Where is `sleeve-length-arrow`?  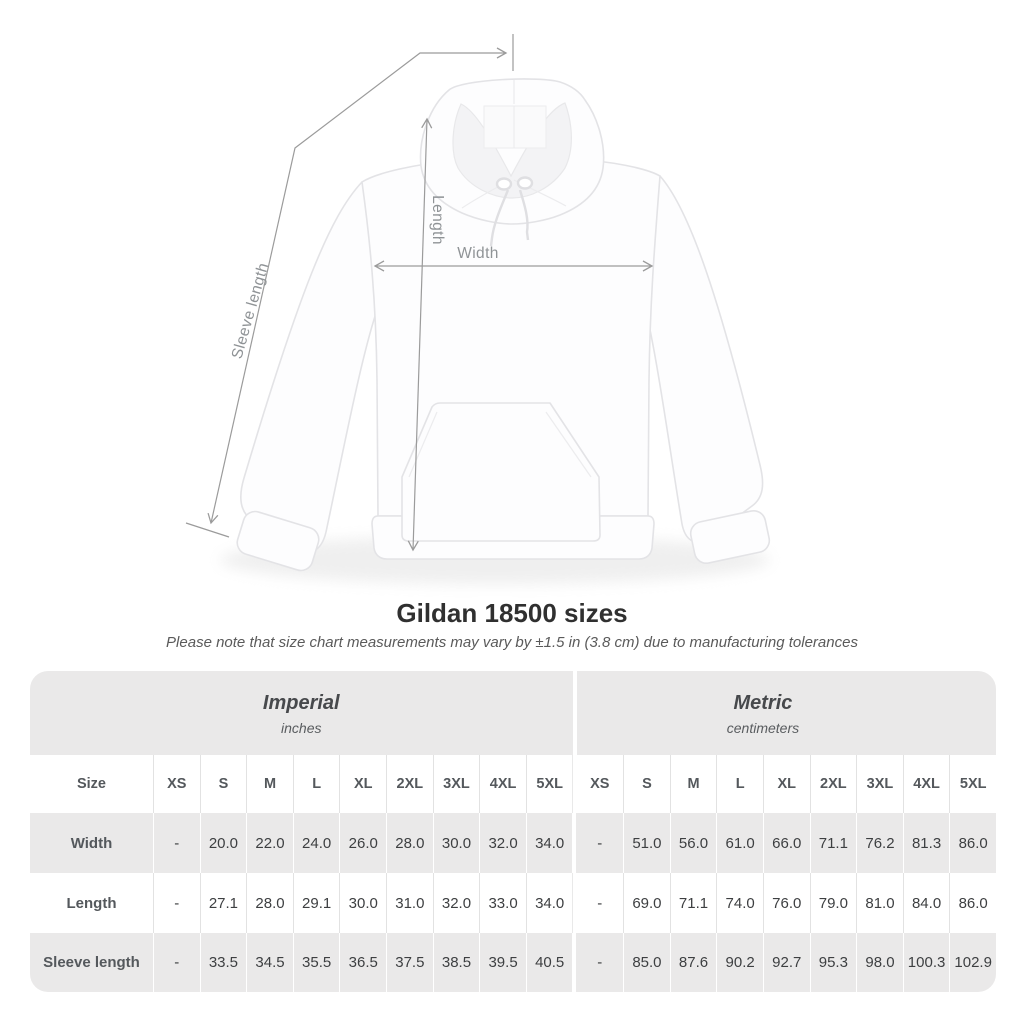
sleeve-length-arrow is located at coordinates (357, 286).